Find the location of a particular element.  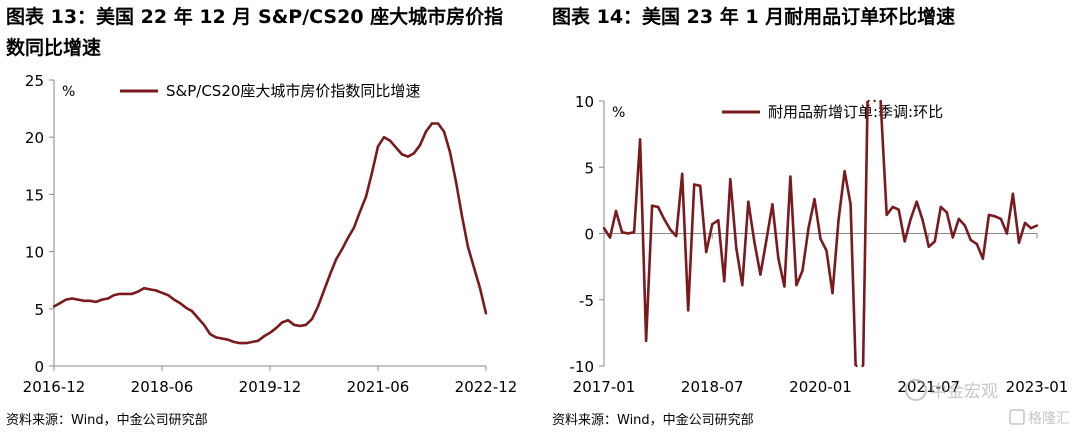

chart-right-x-tick-label: 2017-01 is located at coordinates (604, 387).